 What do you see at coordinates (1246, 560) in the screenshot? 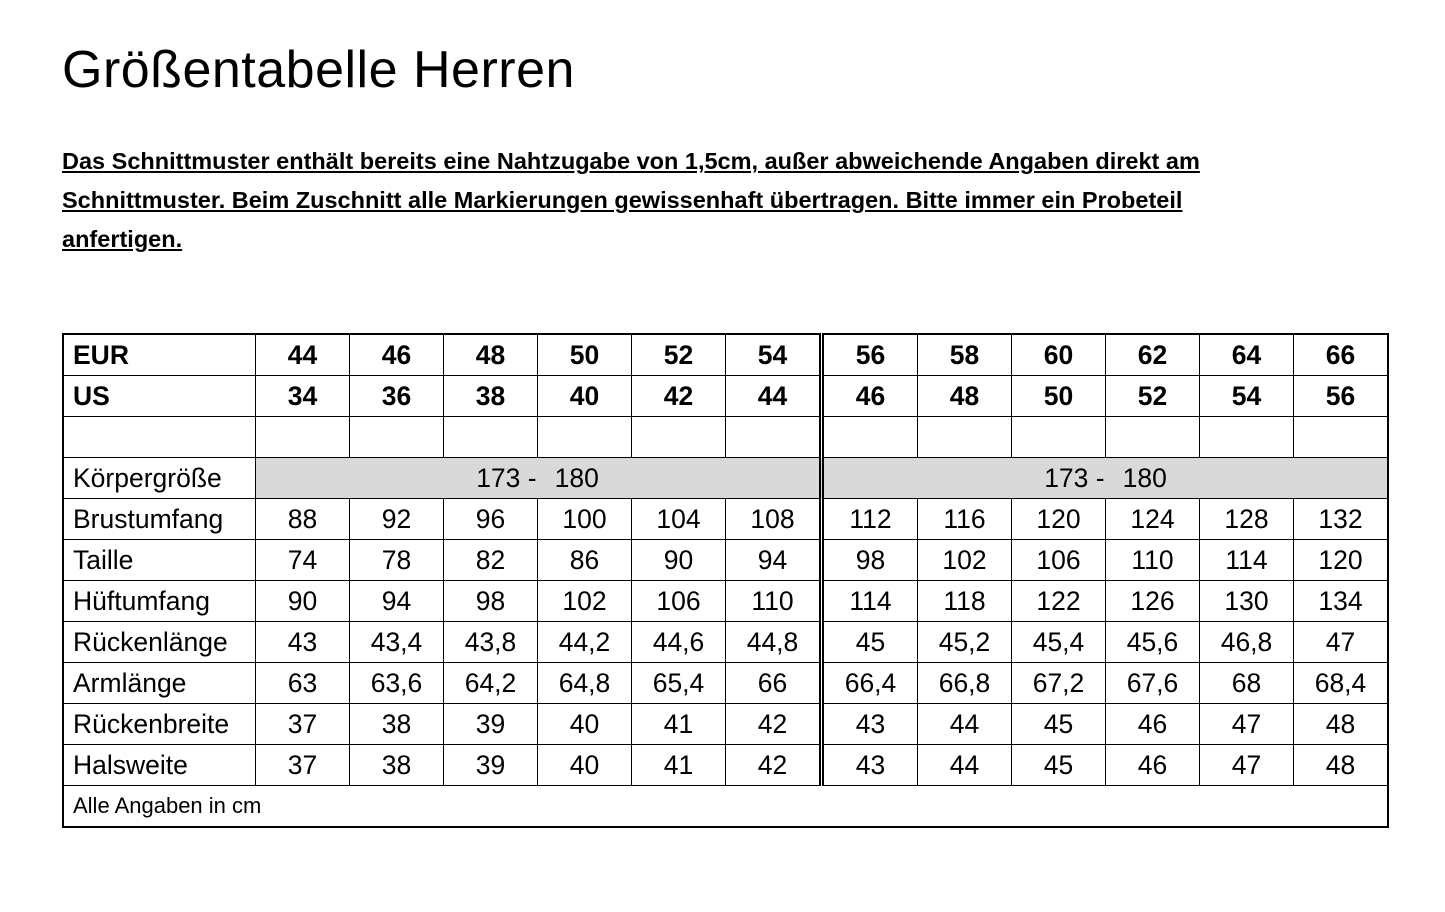
I see `value-cell: 114` at bounding box center [1246, 560].